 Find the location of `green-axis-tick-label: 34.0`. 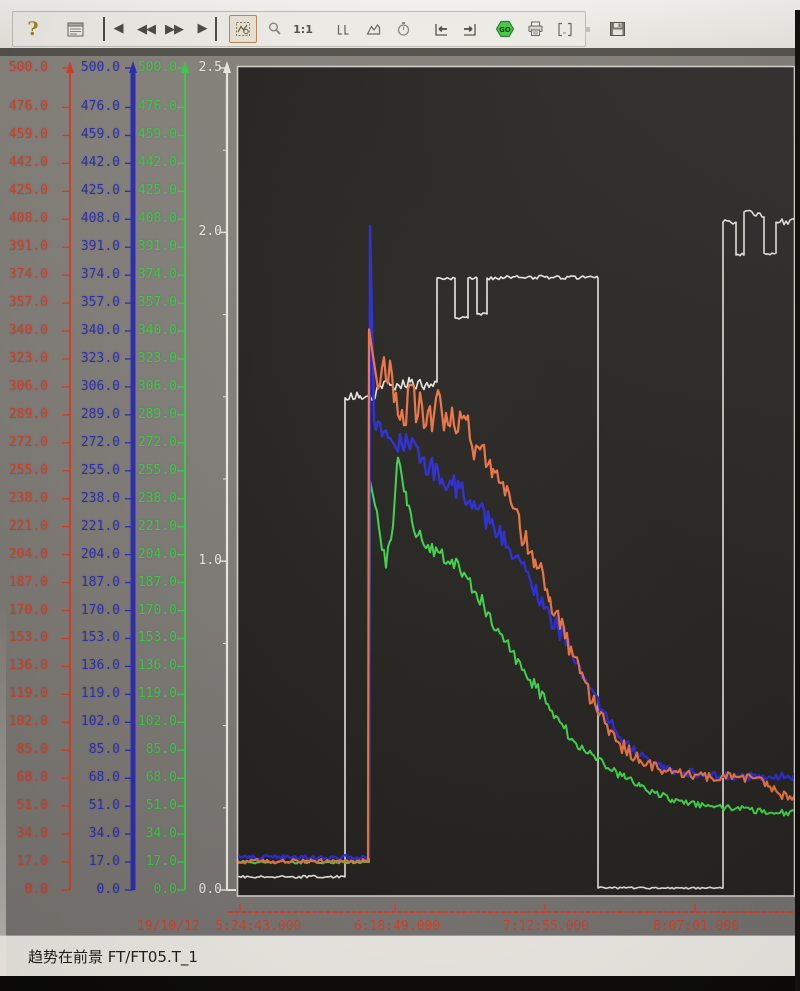

green-axis-tick-label: 34.0 is located at coordinates (161, 834).